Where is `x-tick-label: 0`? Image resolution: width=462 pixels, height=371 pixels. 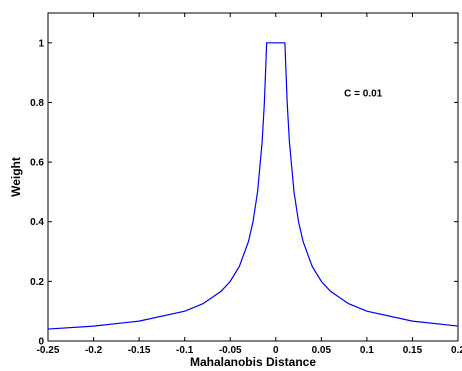
x-tick-label: 0 is located at coordinates (276, 350).